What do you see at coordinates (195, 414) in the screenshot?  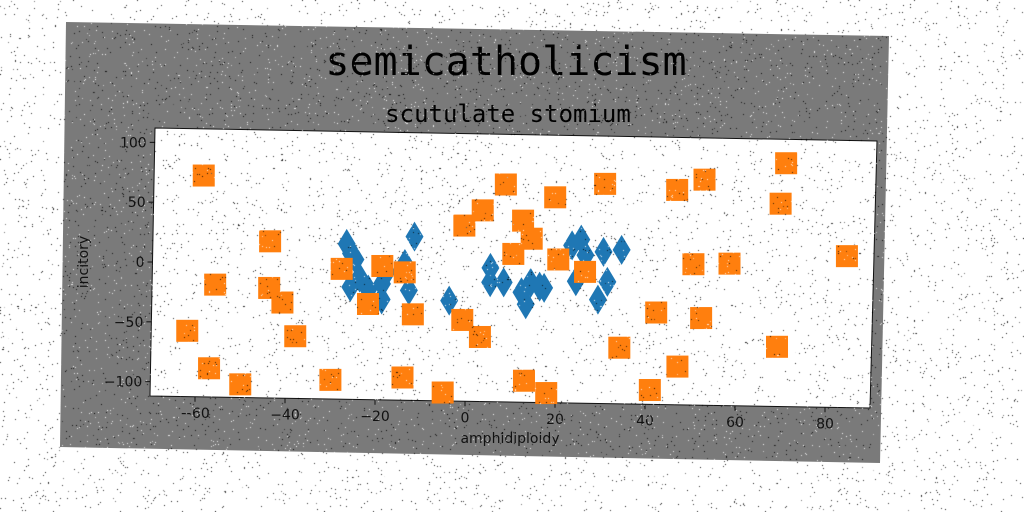 I see `x-tick-label: −60` at bounding box center [195, 414].